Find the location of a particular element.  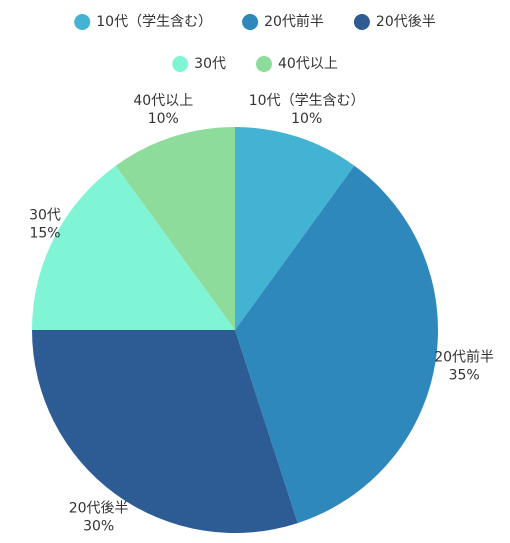

legend-row: 30代 40代以上 is located at coordinates (255, 64).